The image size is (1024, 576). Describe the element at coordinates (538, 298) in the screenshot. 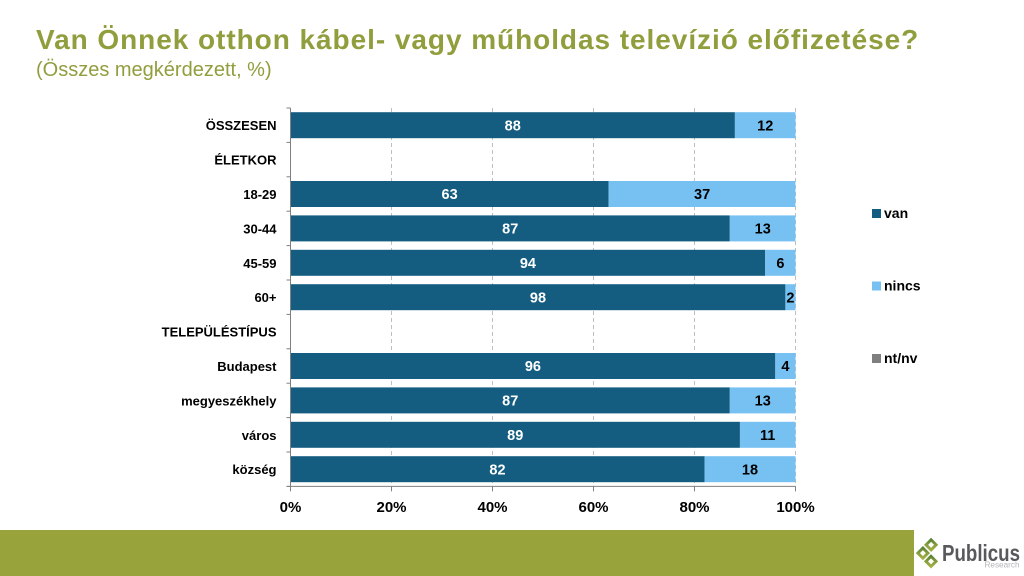

I see `svg-text: 98` at that location.